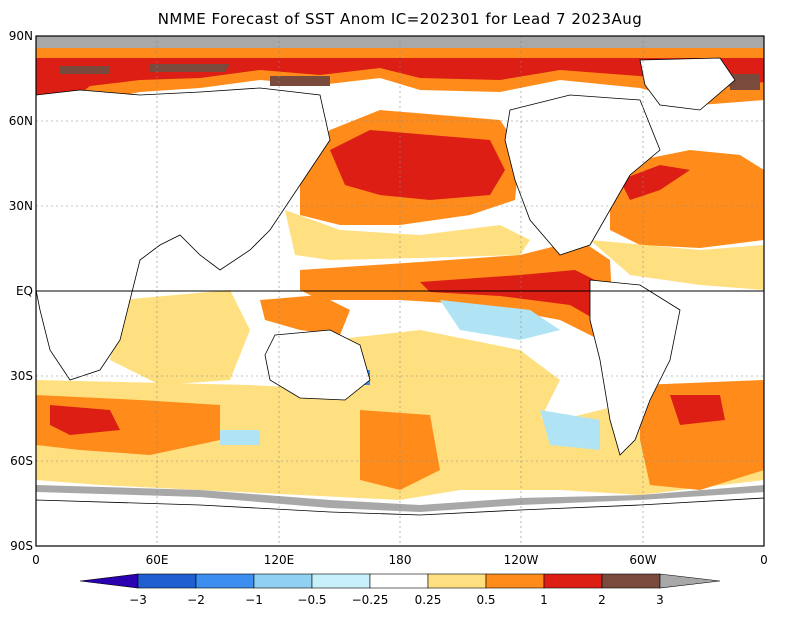  I want to click on colorbar-label: 3, so click(660, 600).